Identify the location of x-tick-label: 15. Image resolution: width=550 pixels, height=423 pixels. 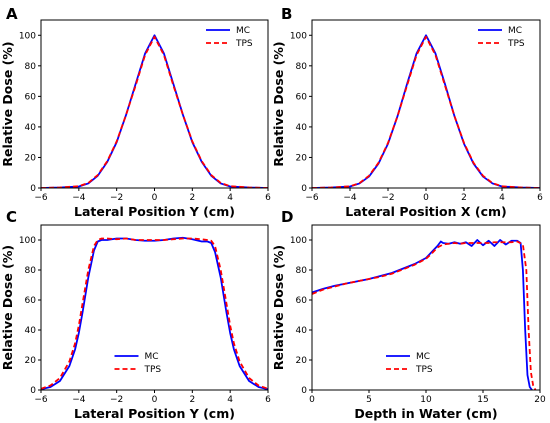
(482, 400).